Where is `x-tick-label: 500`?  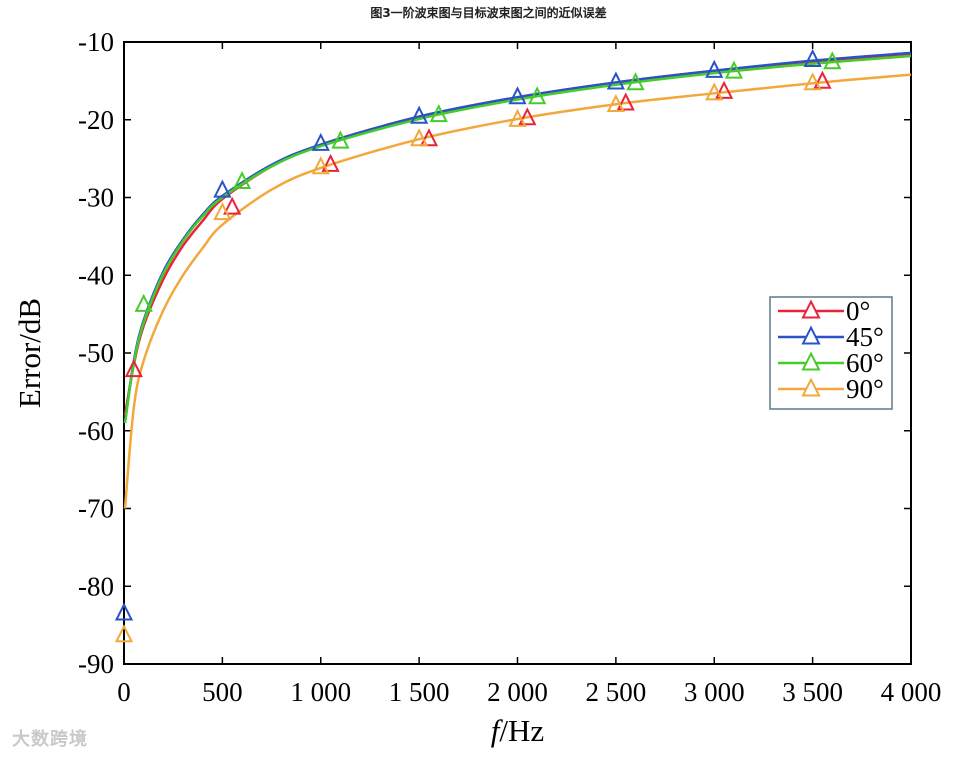
x-tick-label: 500 is located at coordinates (222, 692).